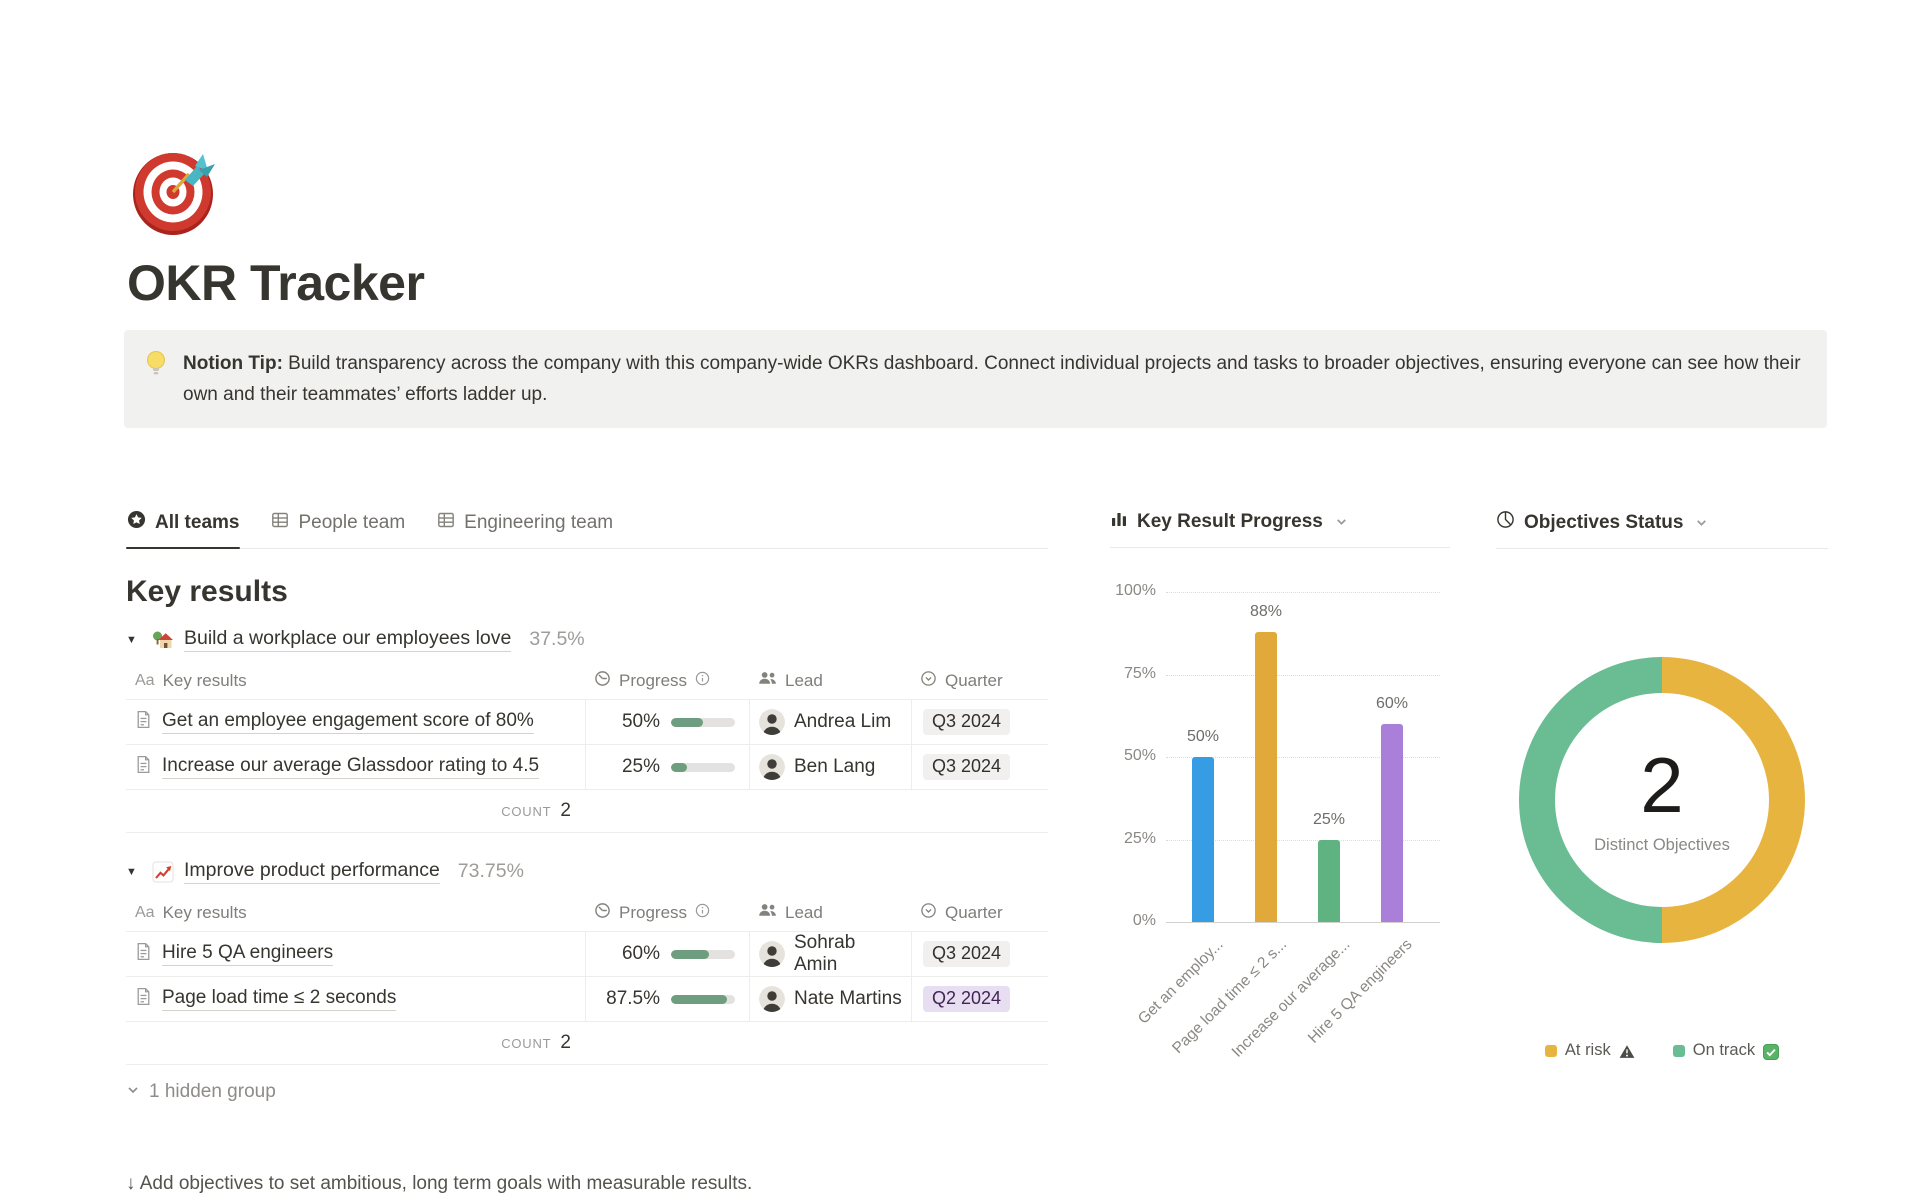  What do you see at coordinates (1144, 920) in the screenshot?
I see `y-axis-tick-label: 0%` at bounding box center [1144, 920].